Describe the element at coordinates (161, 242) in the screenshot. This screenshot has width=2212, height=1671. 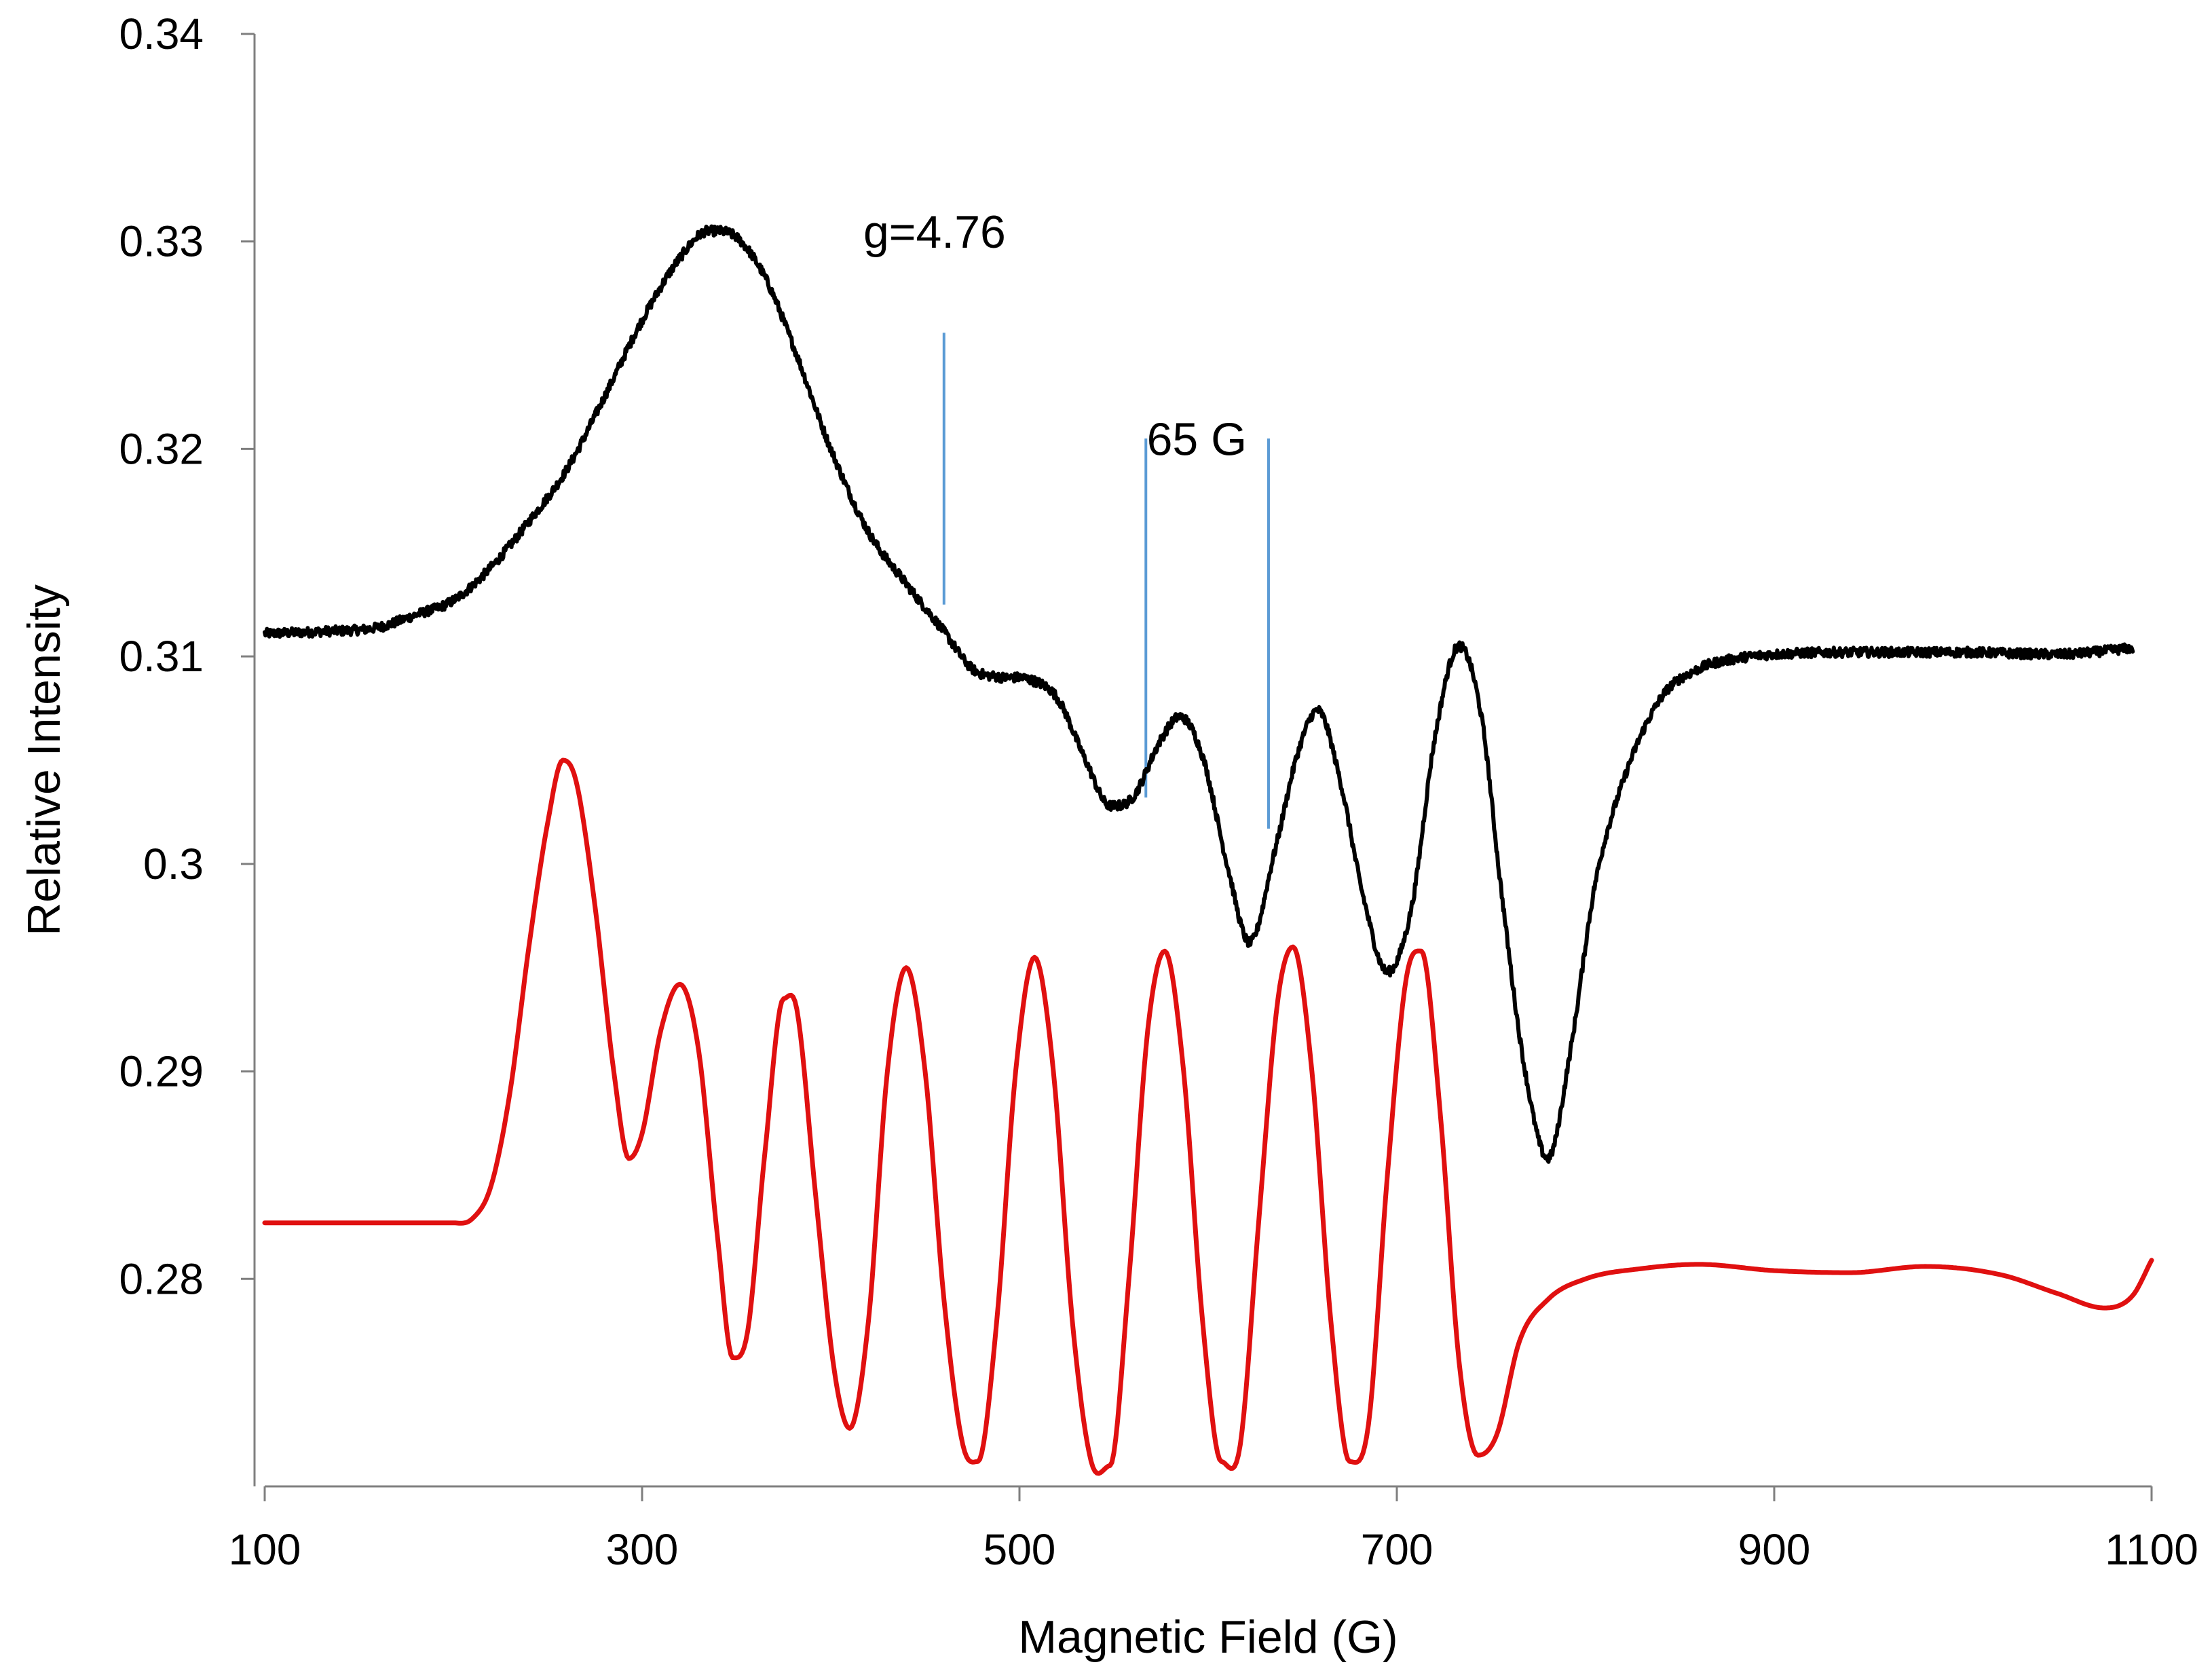
I see `y-tick-label: 0.33` at that location.